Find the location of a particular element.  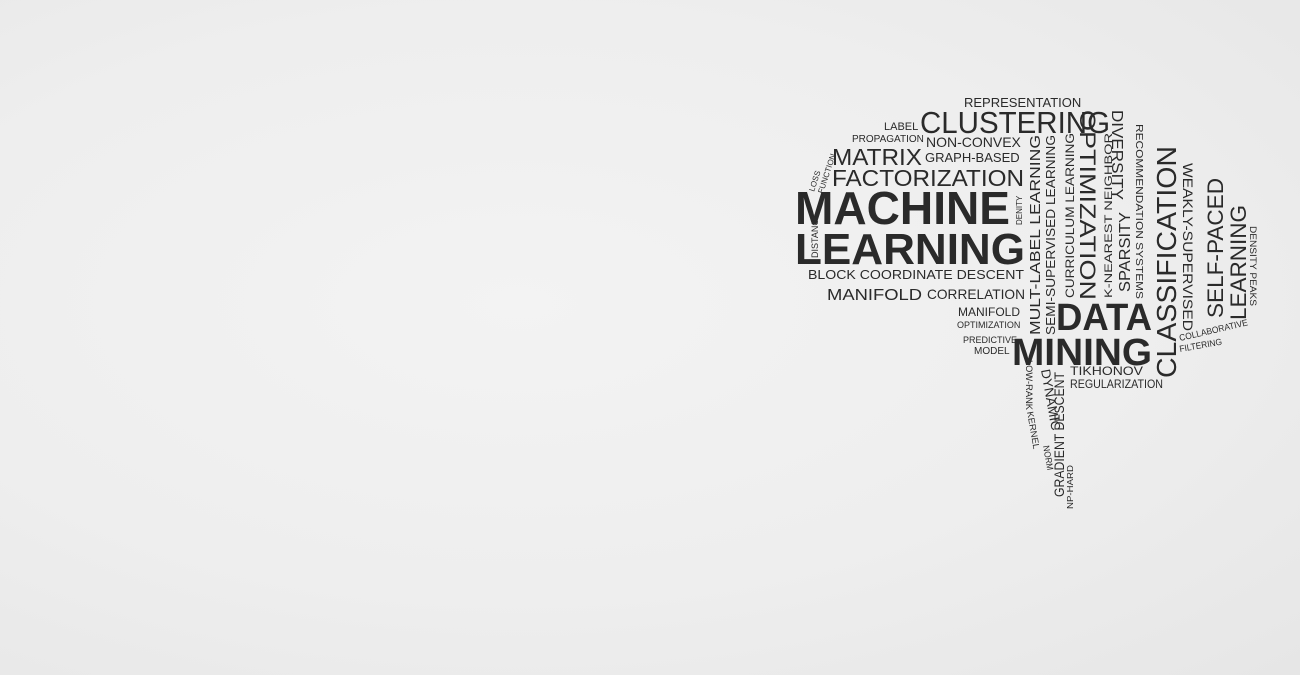

word-optimization-small: OPTIMIZATION is located at coordinates (988, 325).